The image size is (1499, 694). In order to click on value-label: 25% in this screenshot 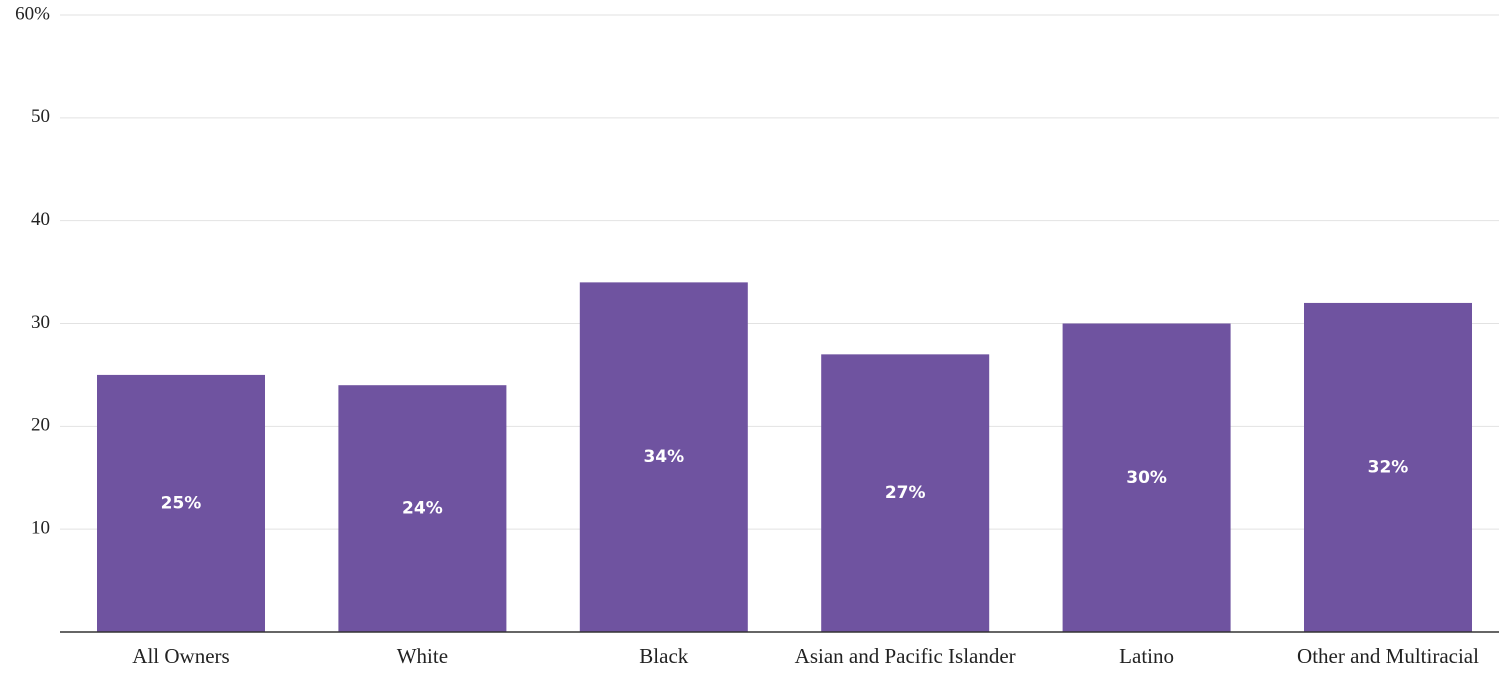, I will do `click(181, 503)`.